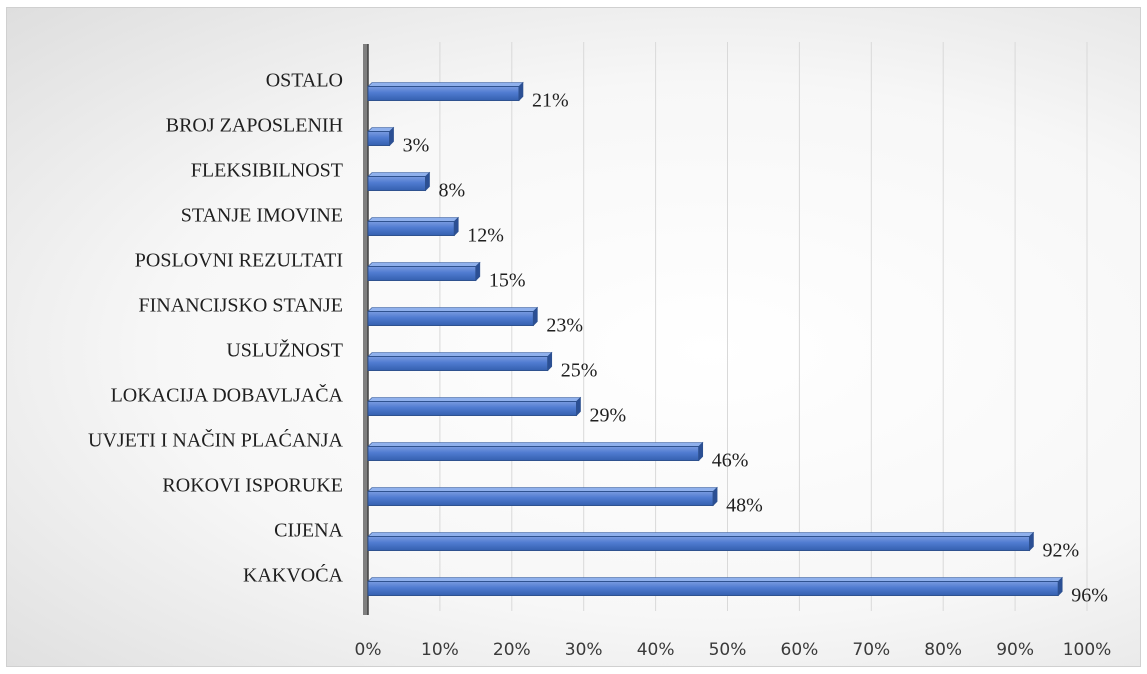 The image size is (1147, 674). What do you see at coordinates (943, 650) in the screenshot?
I see `x-tick-label: 80%` at bounding box center [943, 650].